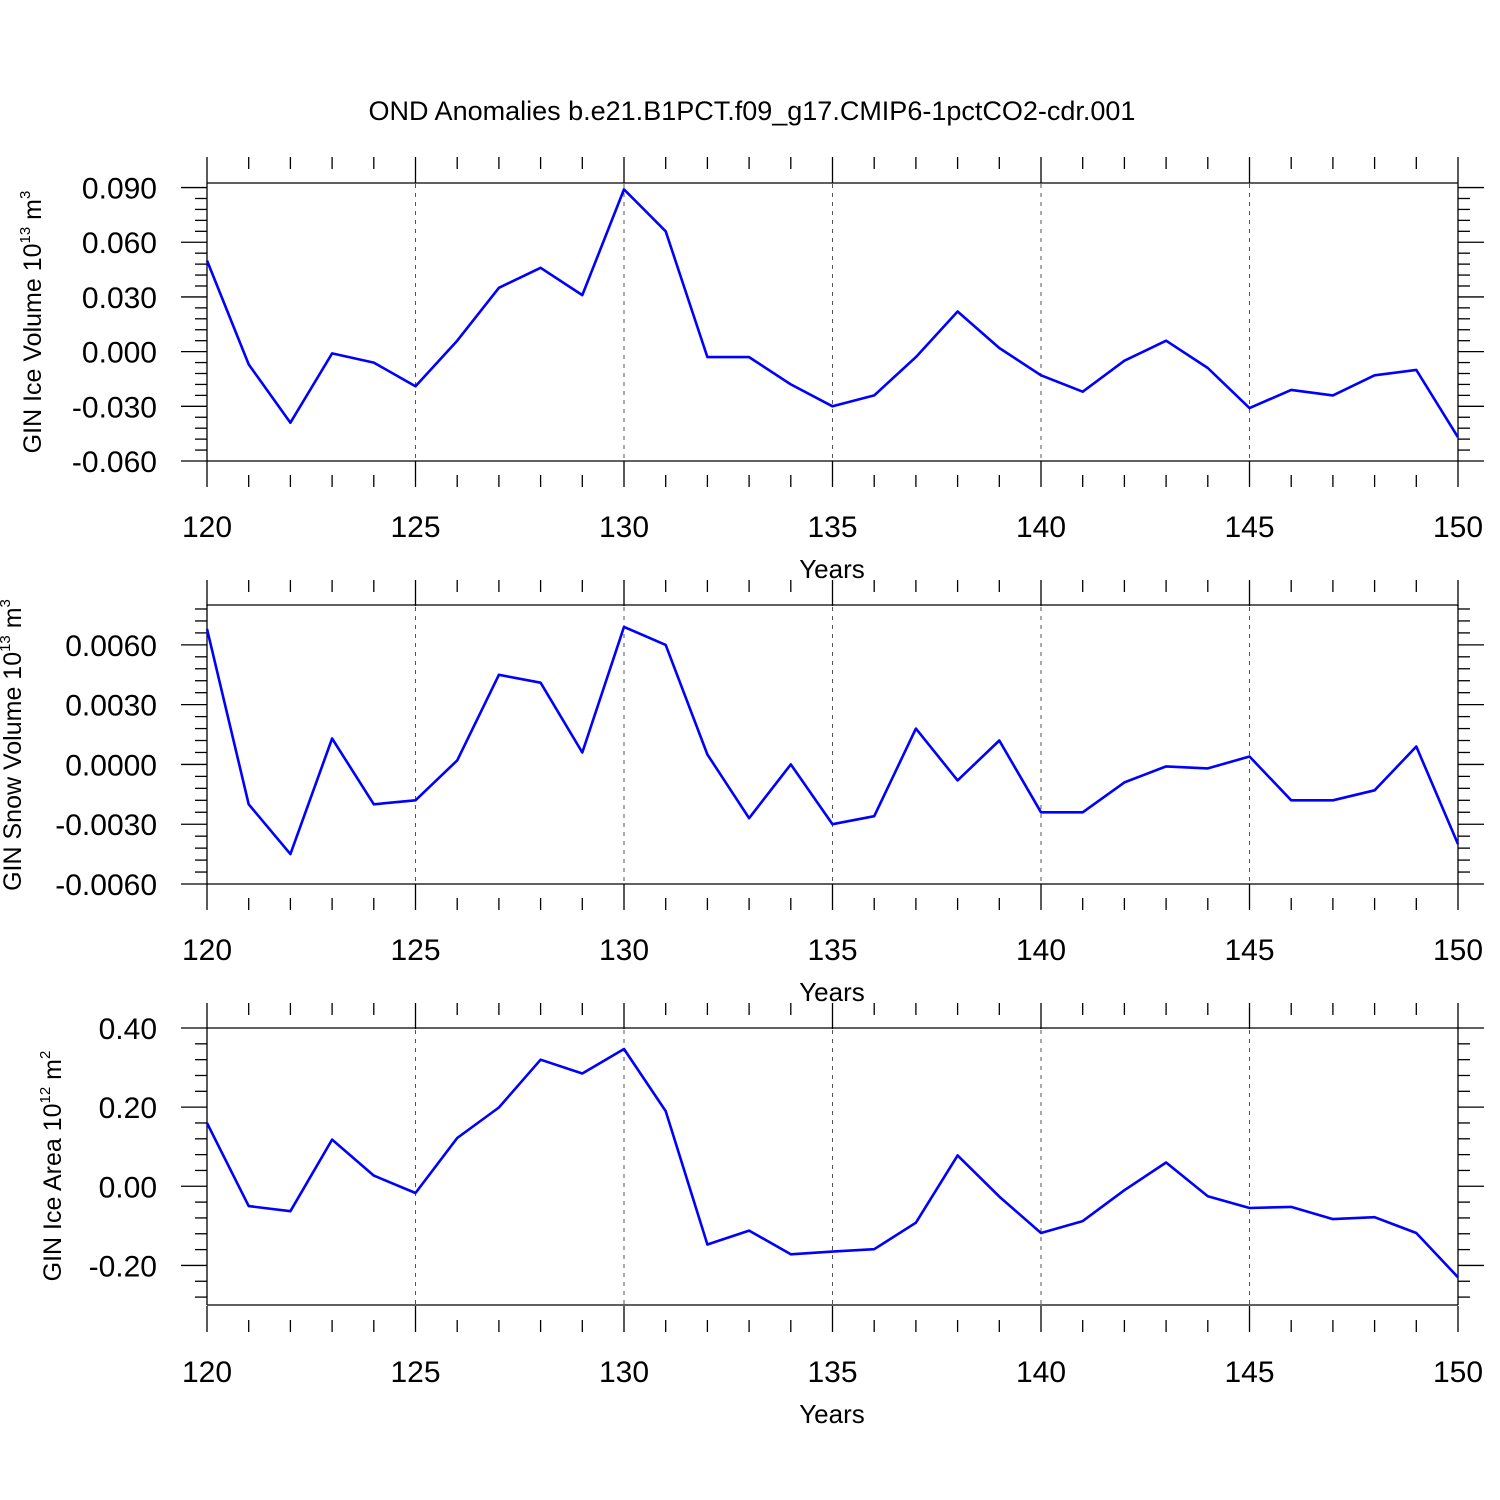  What do you see at coordinates (624, 1372) in the screenshot?
I see `ice-area-xtick-label: 130` at bounding box center [624, 1372].